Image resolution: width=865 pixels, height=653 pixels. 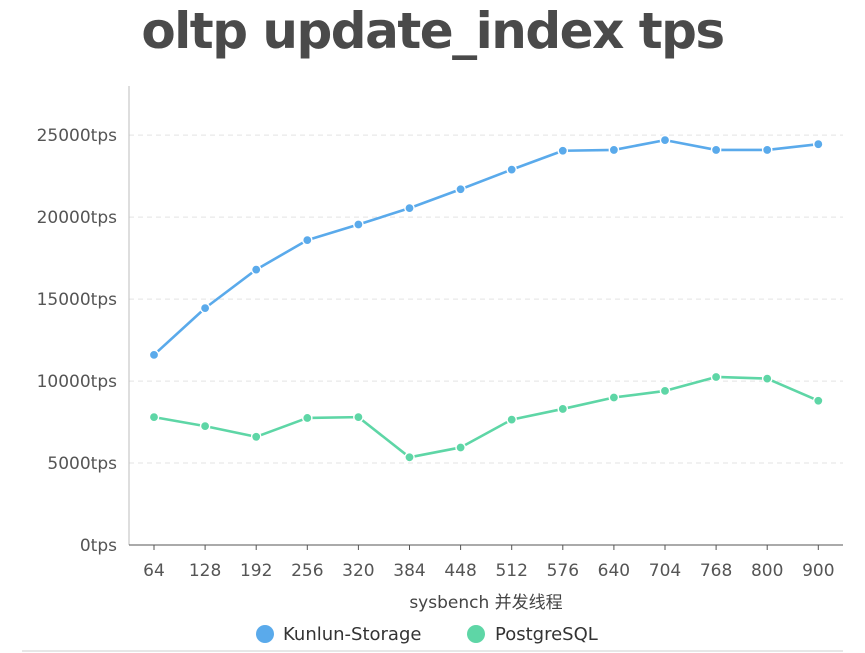 I want to click on y-tick-label: 5000tps, so click(x=82, y=464).